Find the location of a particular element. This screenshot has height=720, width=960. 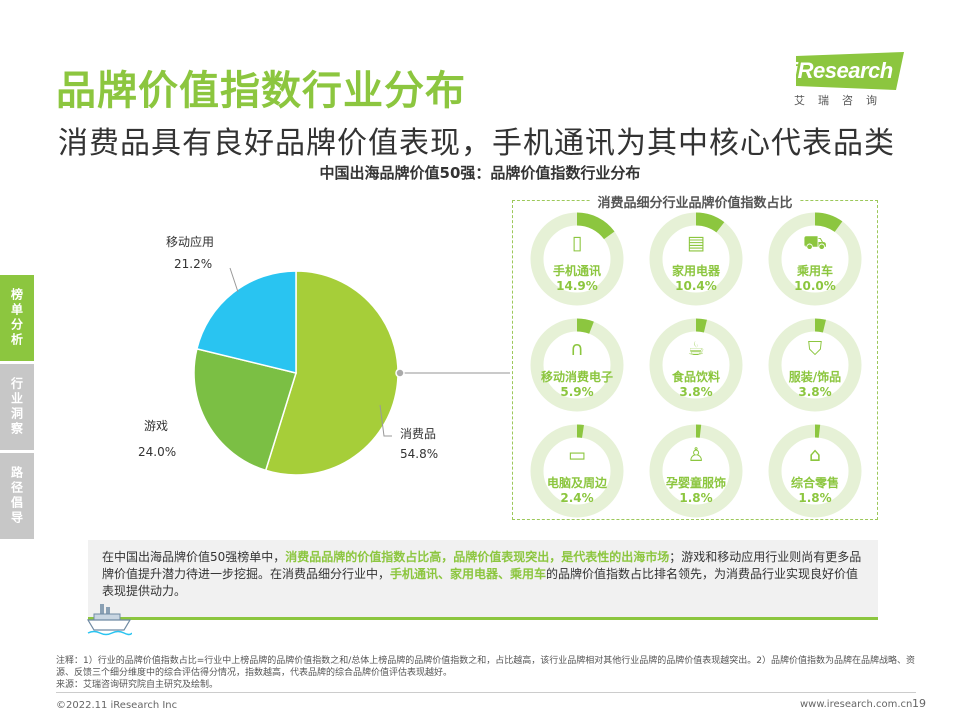

subcategory-value: 10.4% is located at coordinates (696, 286).